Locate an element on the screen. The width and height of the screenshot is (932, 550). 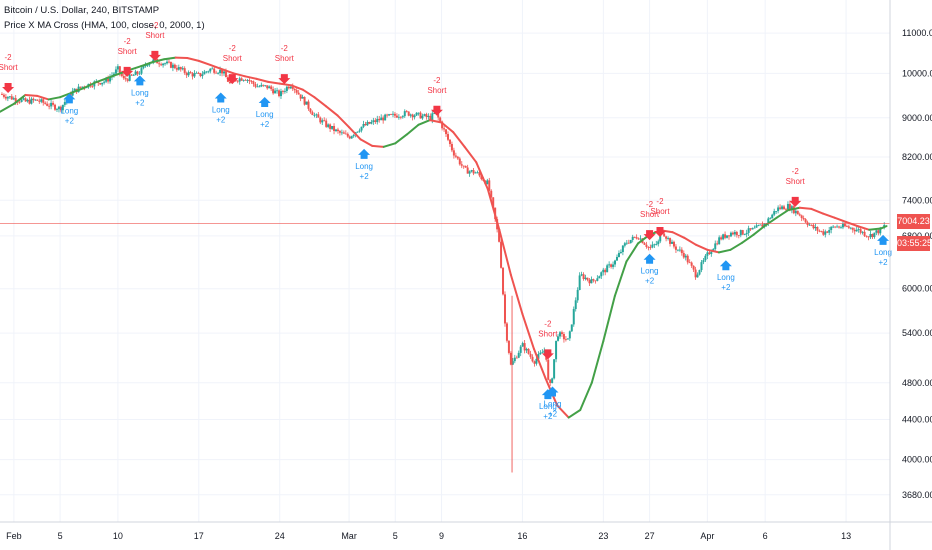
long-signal: Long+2 is located at coordinates (726, 276).